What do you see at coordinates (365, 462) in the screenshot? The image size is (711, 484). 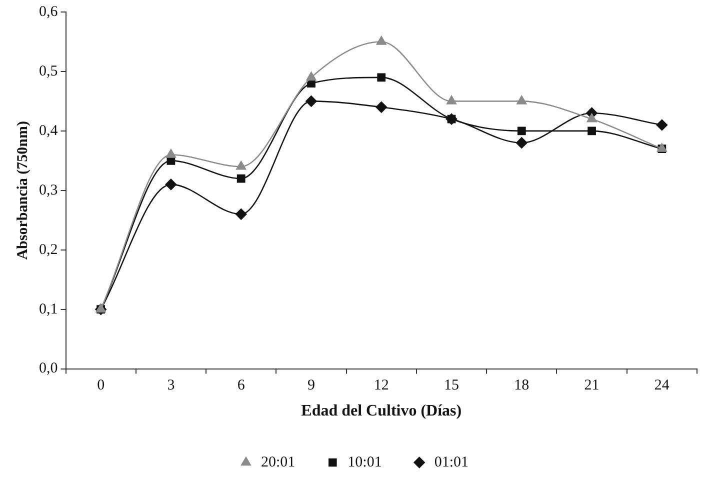 I see `legend-label: 10:01` at bounding box center [365, 462].